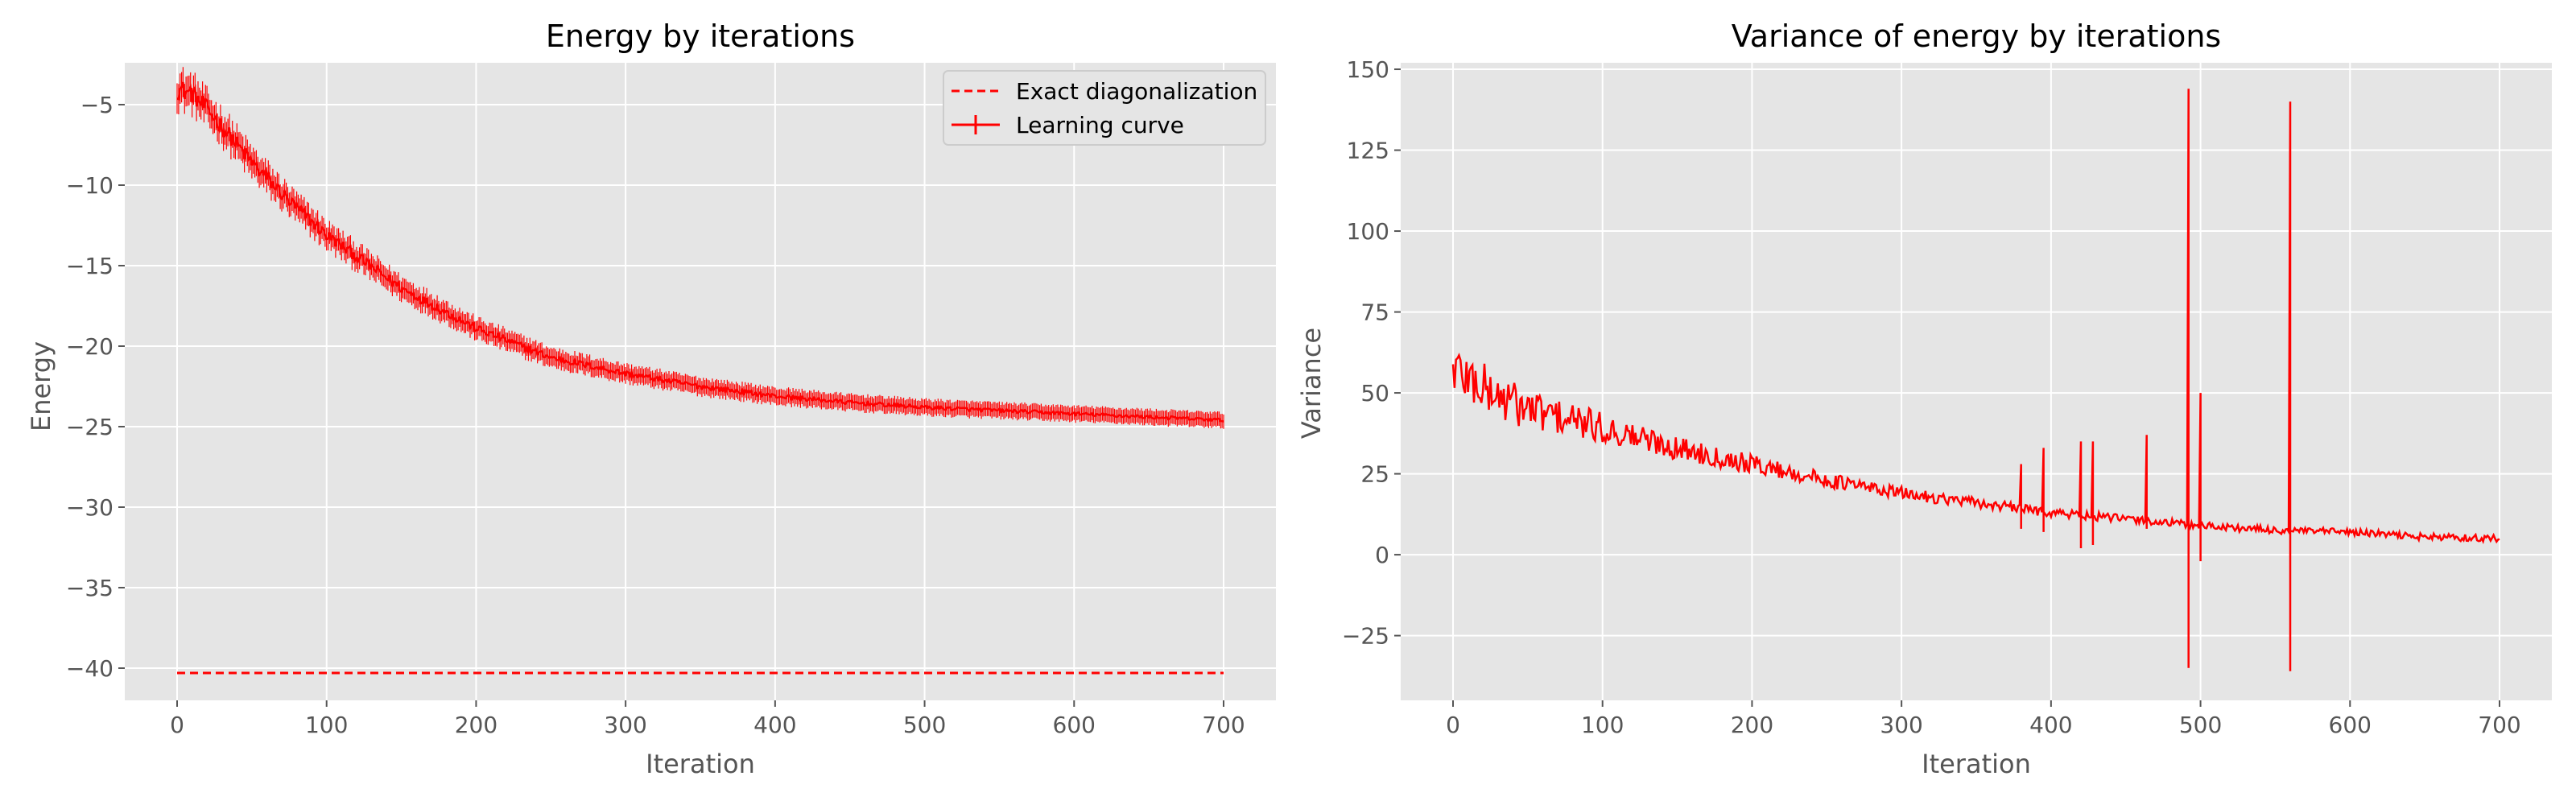 The width and height of the screenshot is (2576, 805). I want to click on y-tick-label: 50, so click(1374, 393).